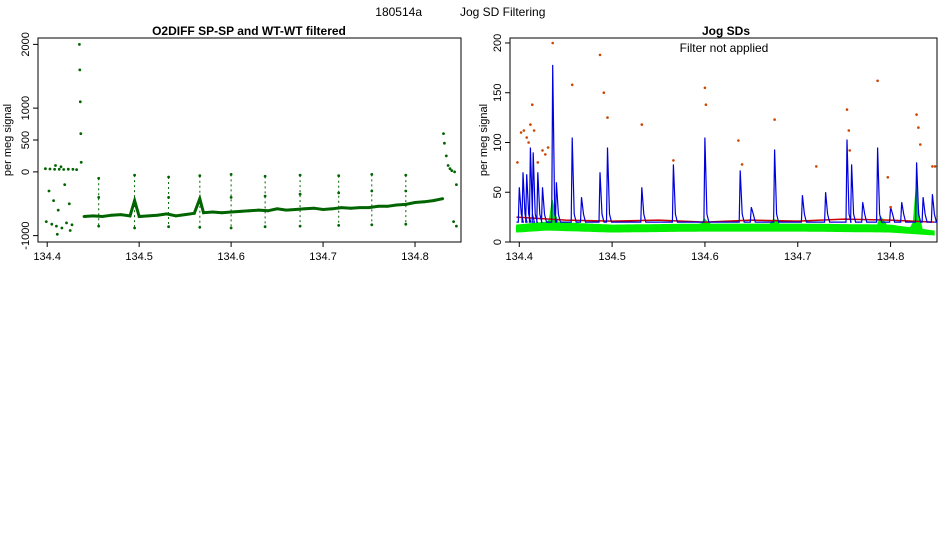 The height and width of the screenshot is (550, 950). I want to click on right-xtick-label-3: 134.7, so click(798, 257).